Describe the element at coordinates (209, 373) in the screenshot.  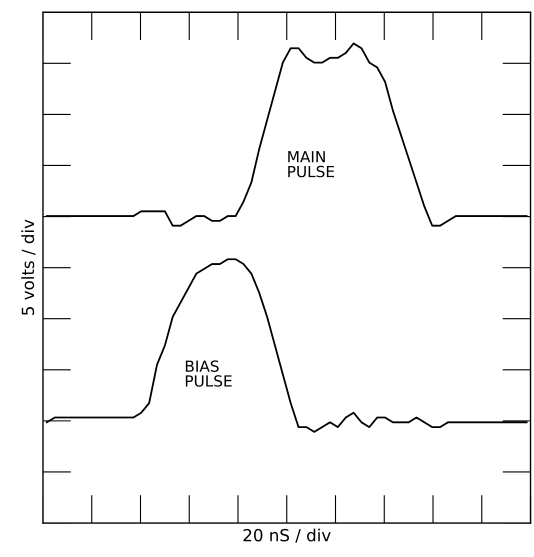
I see `series-label: BIAS PULSE` at that location.